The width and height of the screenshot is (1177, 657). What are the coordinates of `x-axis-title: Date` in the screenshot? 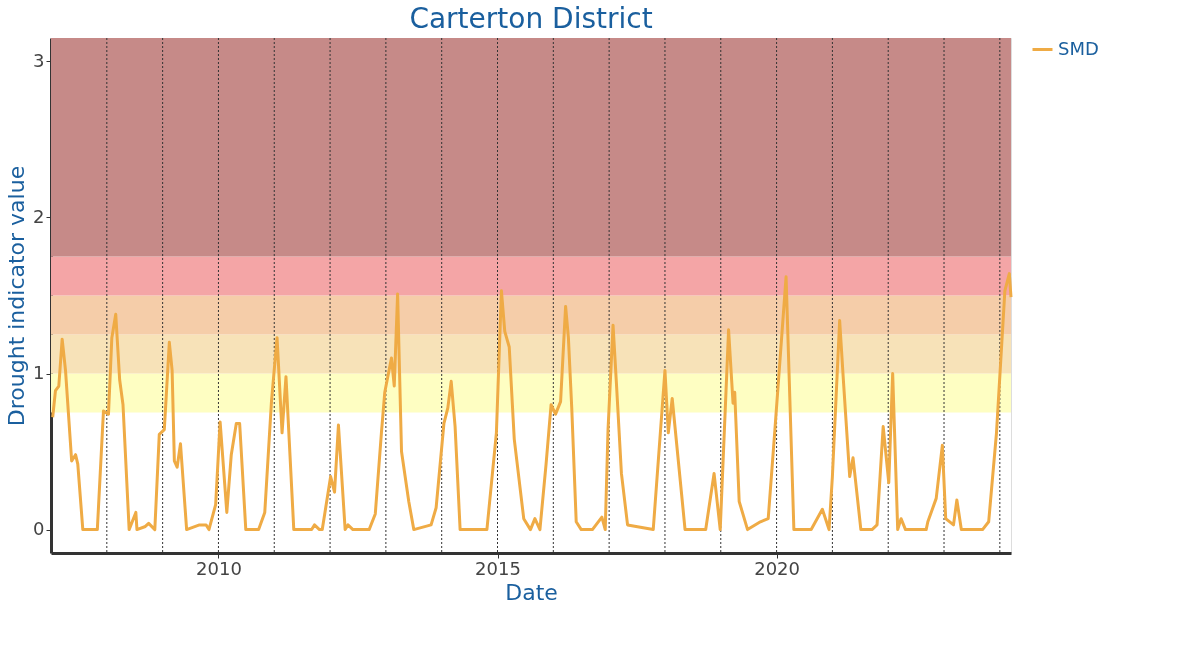 It's located at (531, 592).